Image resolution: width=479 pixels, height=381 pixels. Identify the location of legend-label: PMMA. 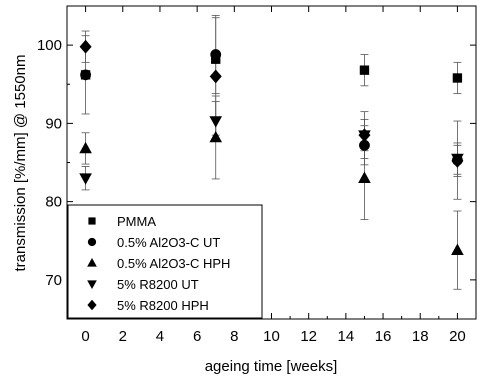
(136, 221).